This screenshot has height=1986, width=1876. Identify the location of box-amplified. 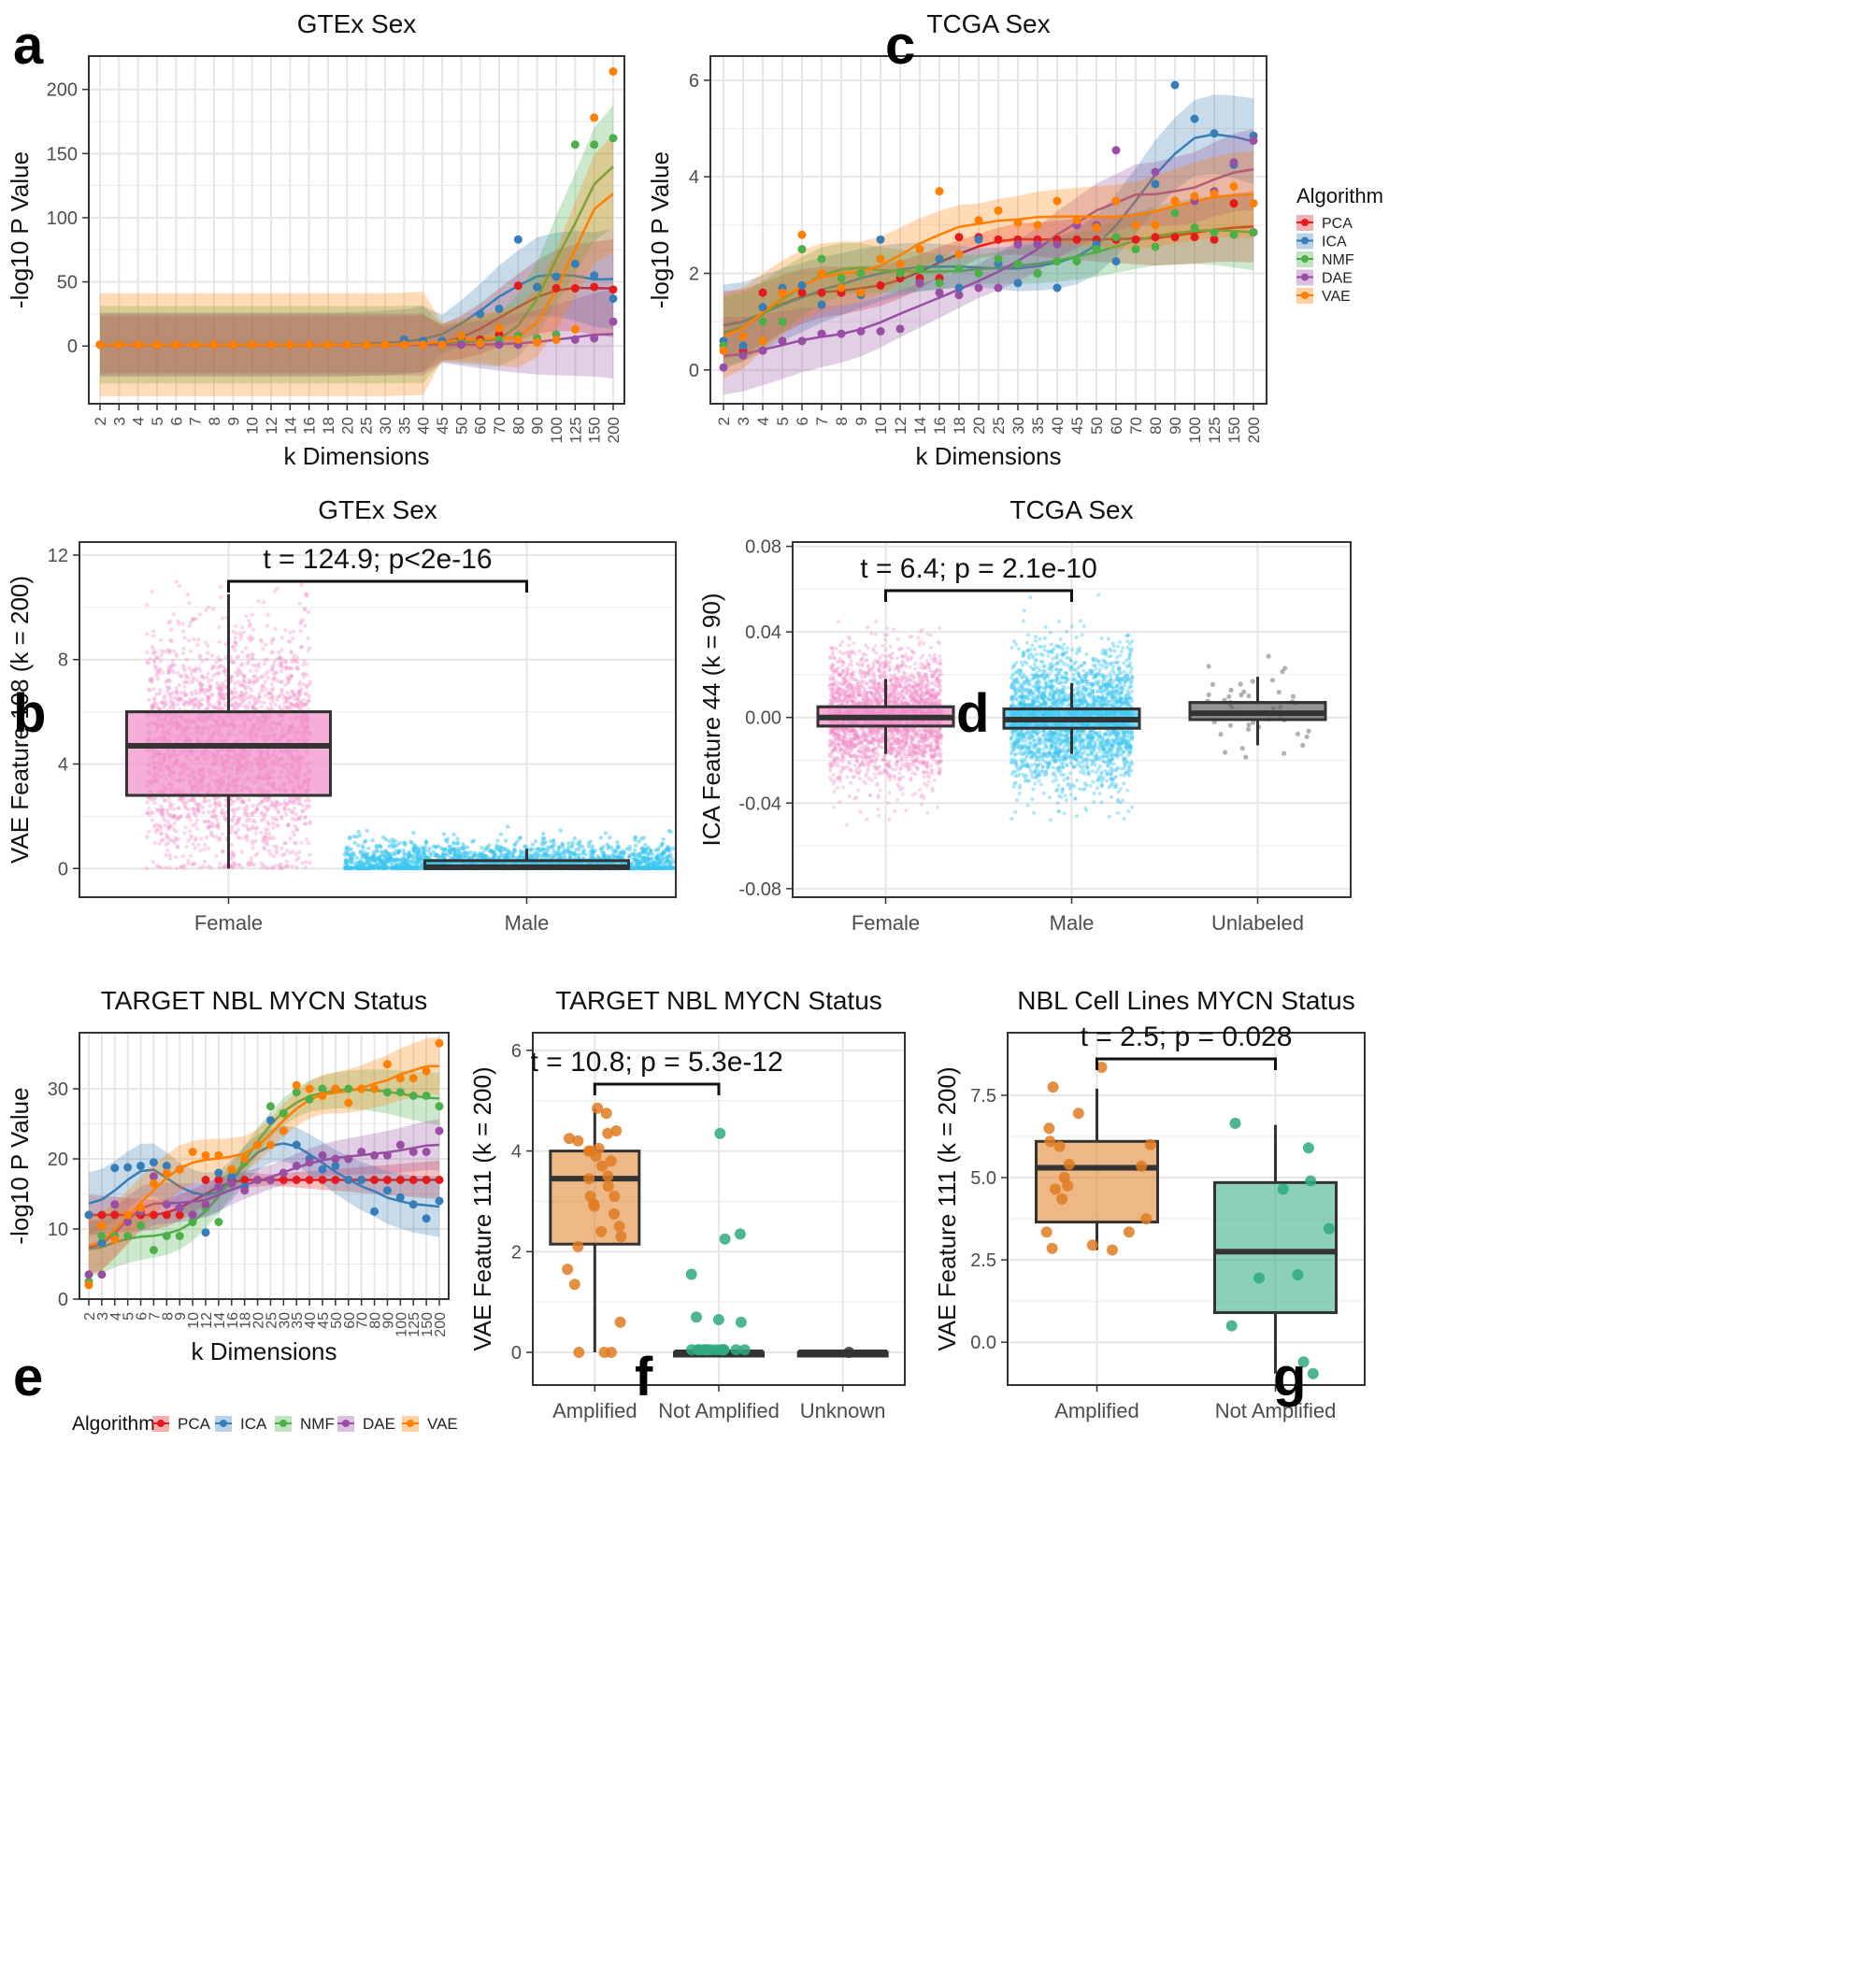
(1097, 1181).